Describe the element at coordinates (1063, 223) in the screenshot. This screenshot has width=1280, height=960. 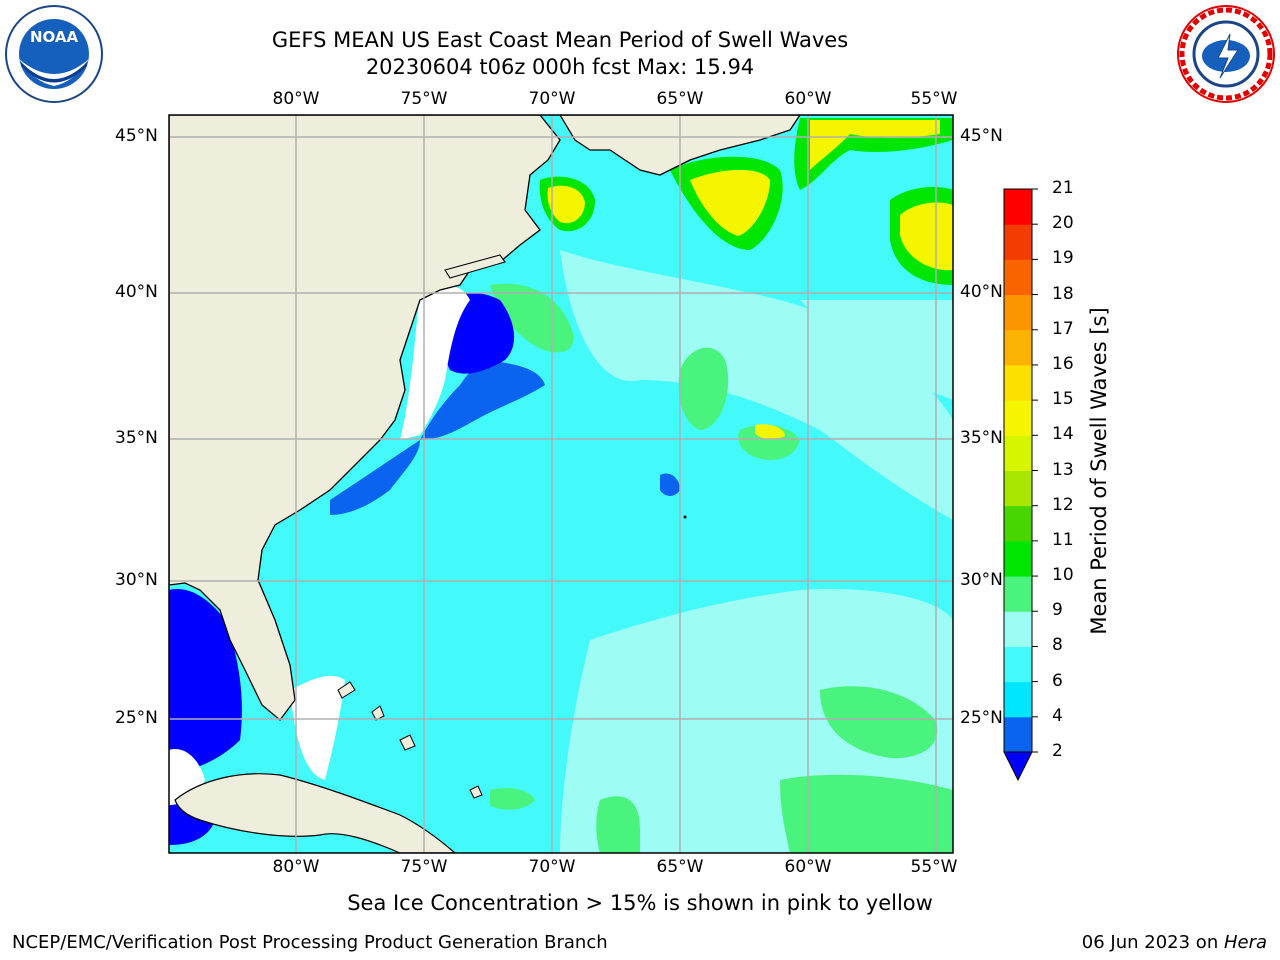
I see `colorbar-tick-label: 20` at that location.